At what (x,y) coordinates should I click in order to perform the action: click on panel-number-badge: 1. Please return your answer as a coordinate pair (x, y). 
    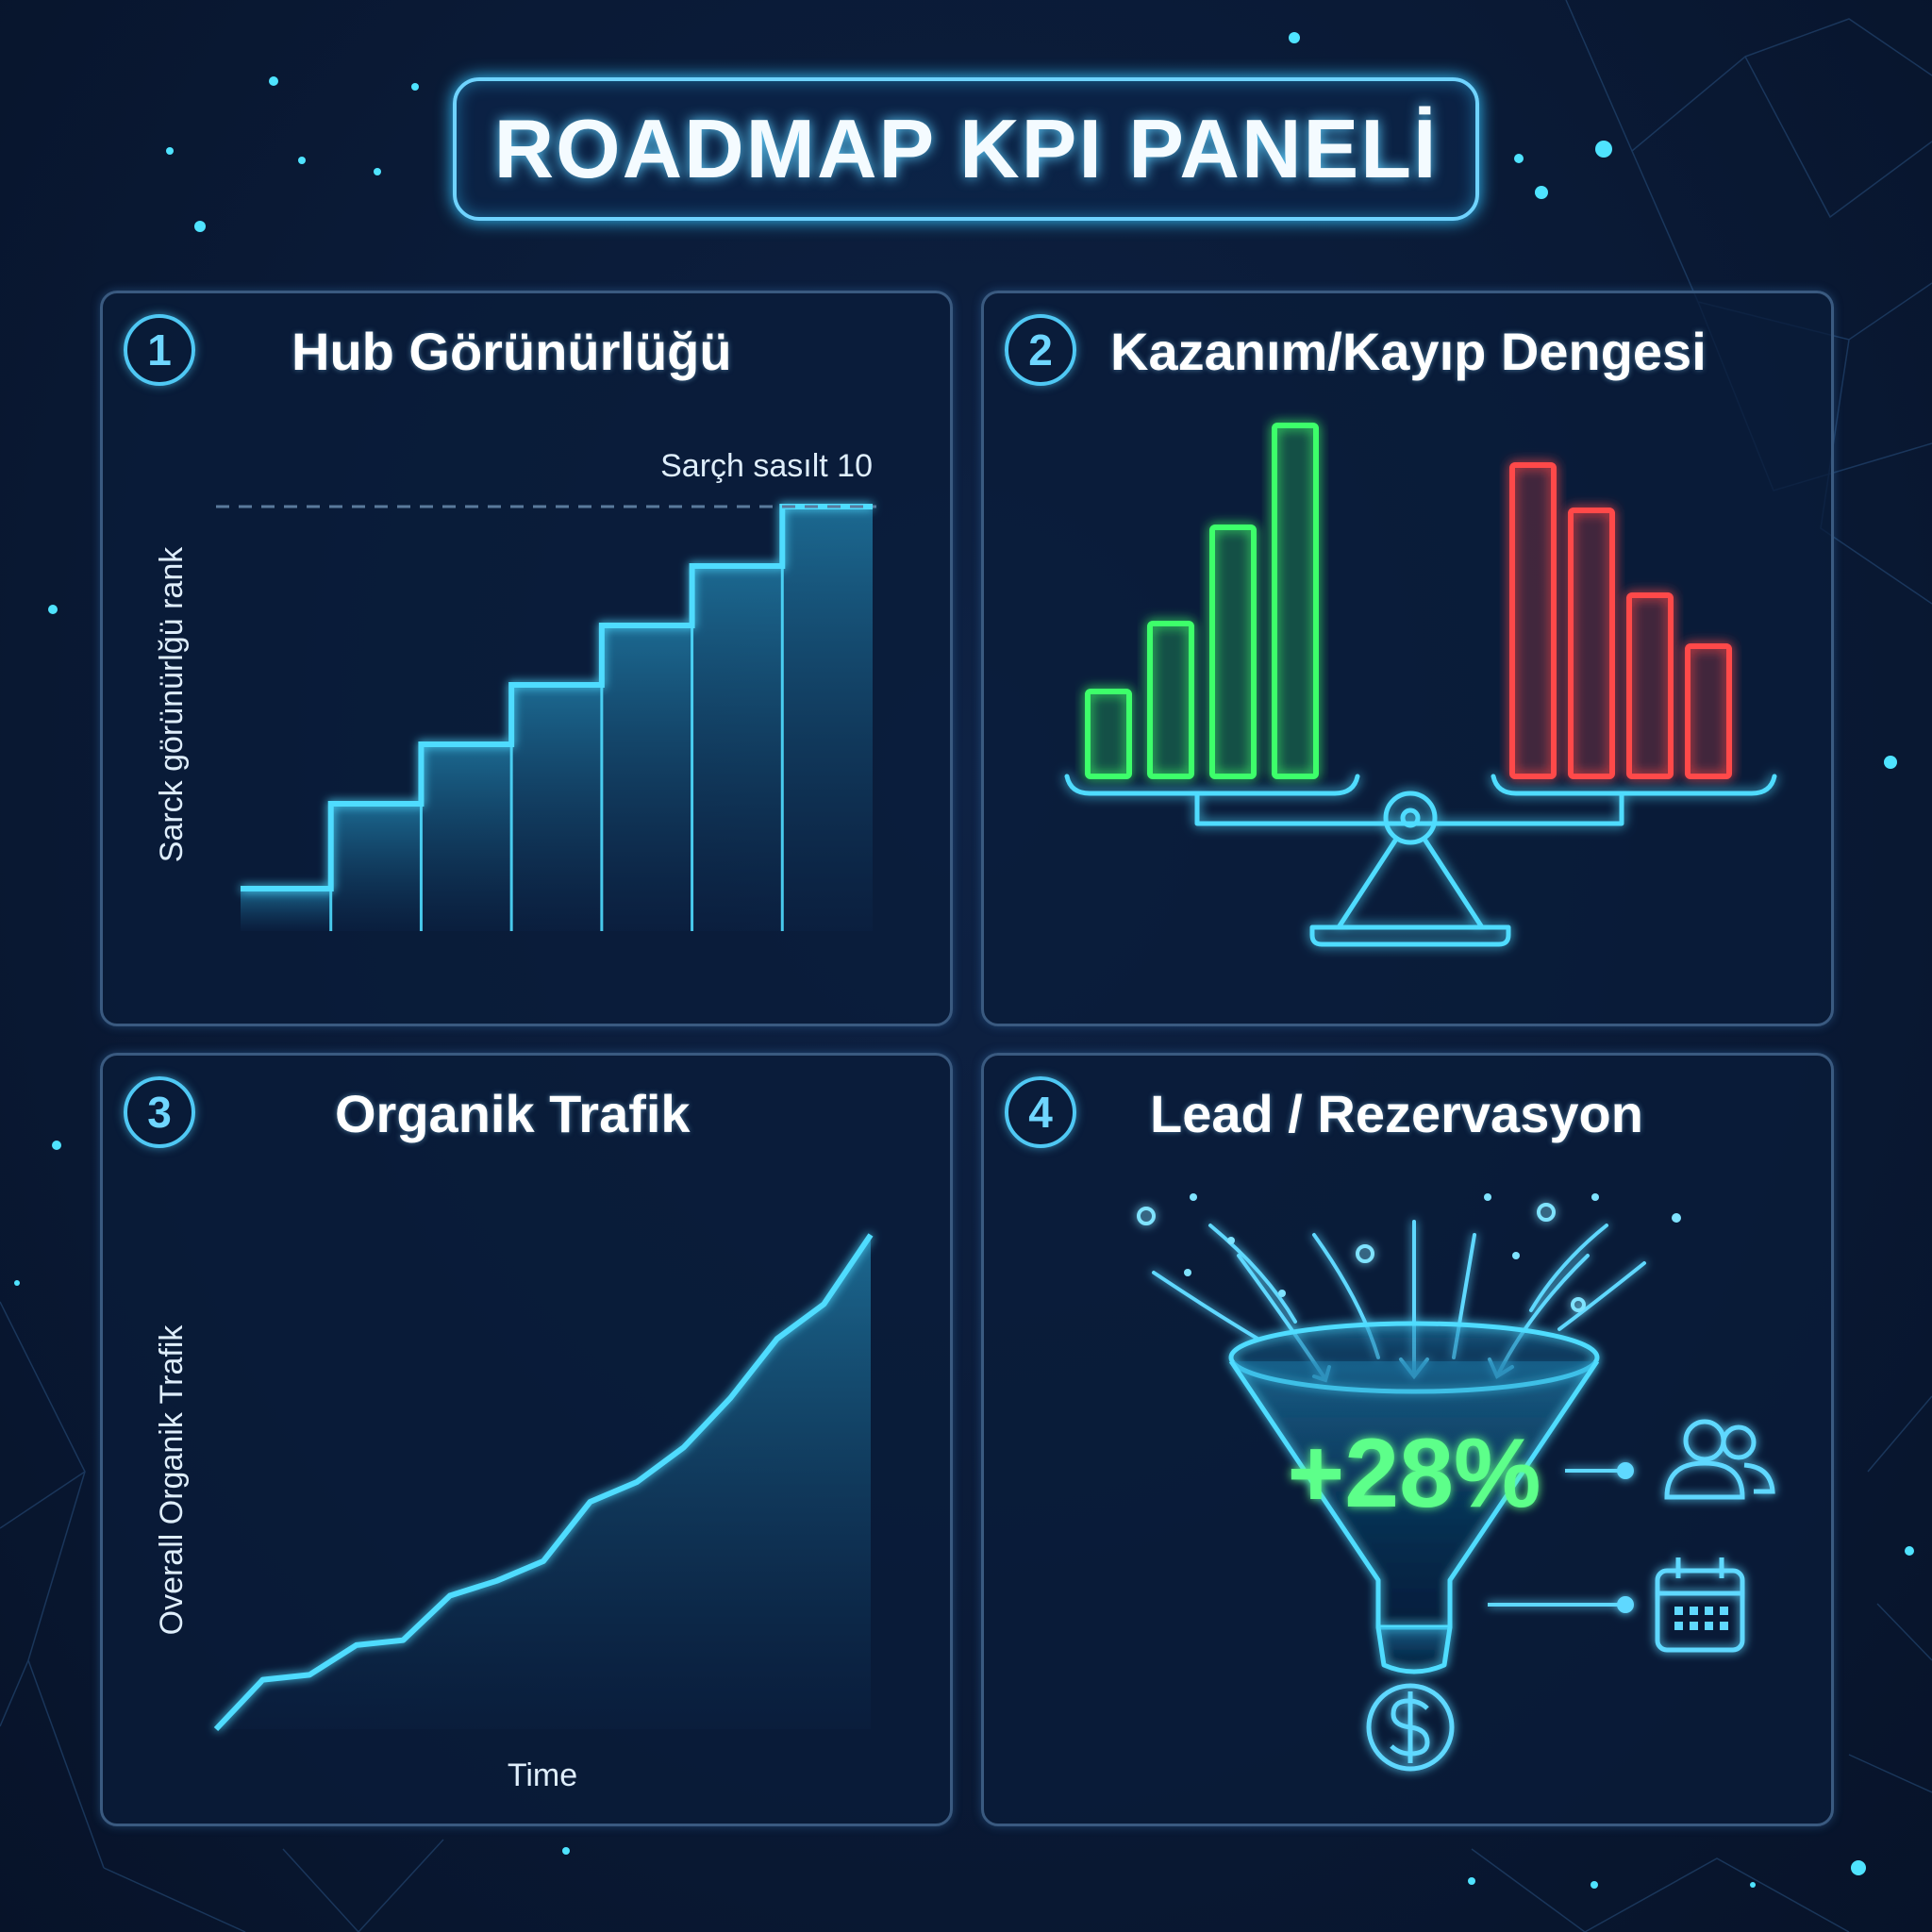
    Looking at the image, I should click on (160, 350).